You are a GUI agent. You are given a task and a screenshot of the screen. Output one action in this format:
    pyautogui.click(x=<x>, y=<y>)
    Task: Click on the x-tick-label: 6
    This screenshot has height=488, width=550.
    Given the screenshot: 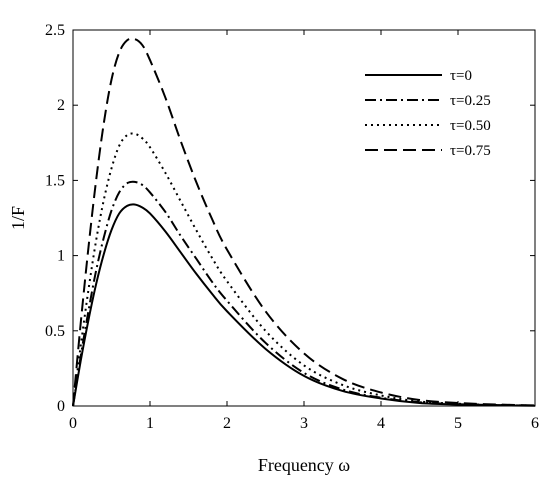 What is the action you would take?
    pyautogui.click(x=535, y=423)
    